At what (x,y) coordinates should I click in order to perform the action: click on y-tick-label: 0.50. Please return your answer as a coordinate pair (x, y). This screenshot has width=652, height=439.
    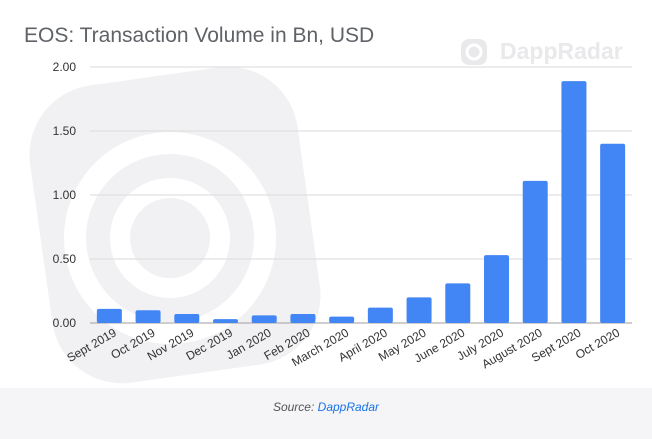
    Looking at the image, I should click on (65, 259).